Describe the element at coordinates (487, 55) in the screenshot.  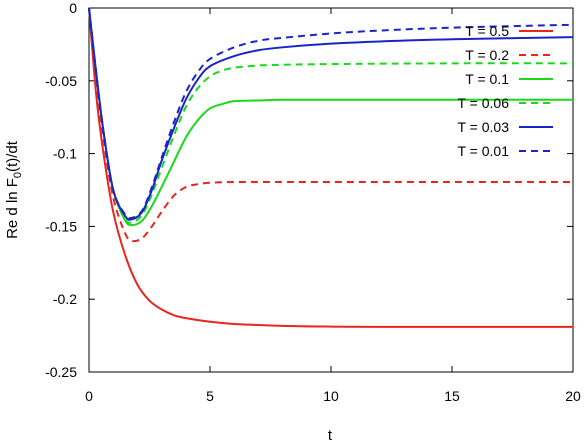
I see `legend-label-1: T = 0.2` at that location.